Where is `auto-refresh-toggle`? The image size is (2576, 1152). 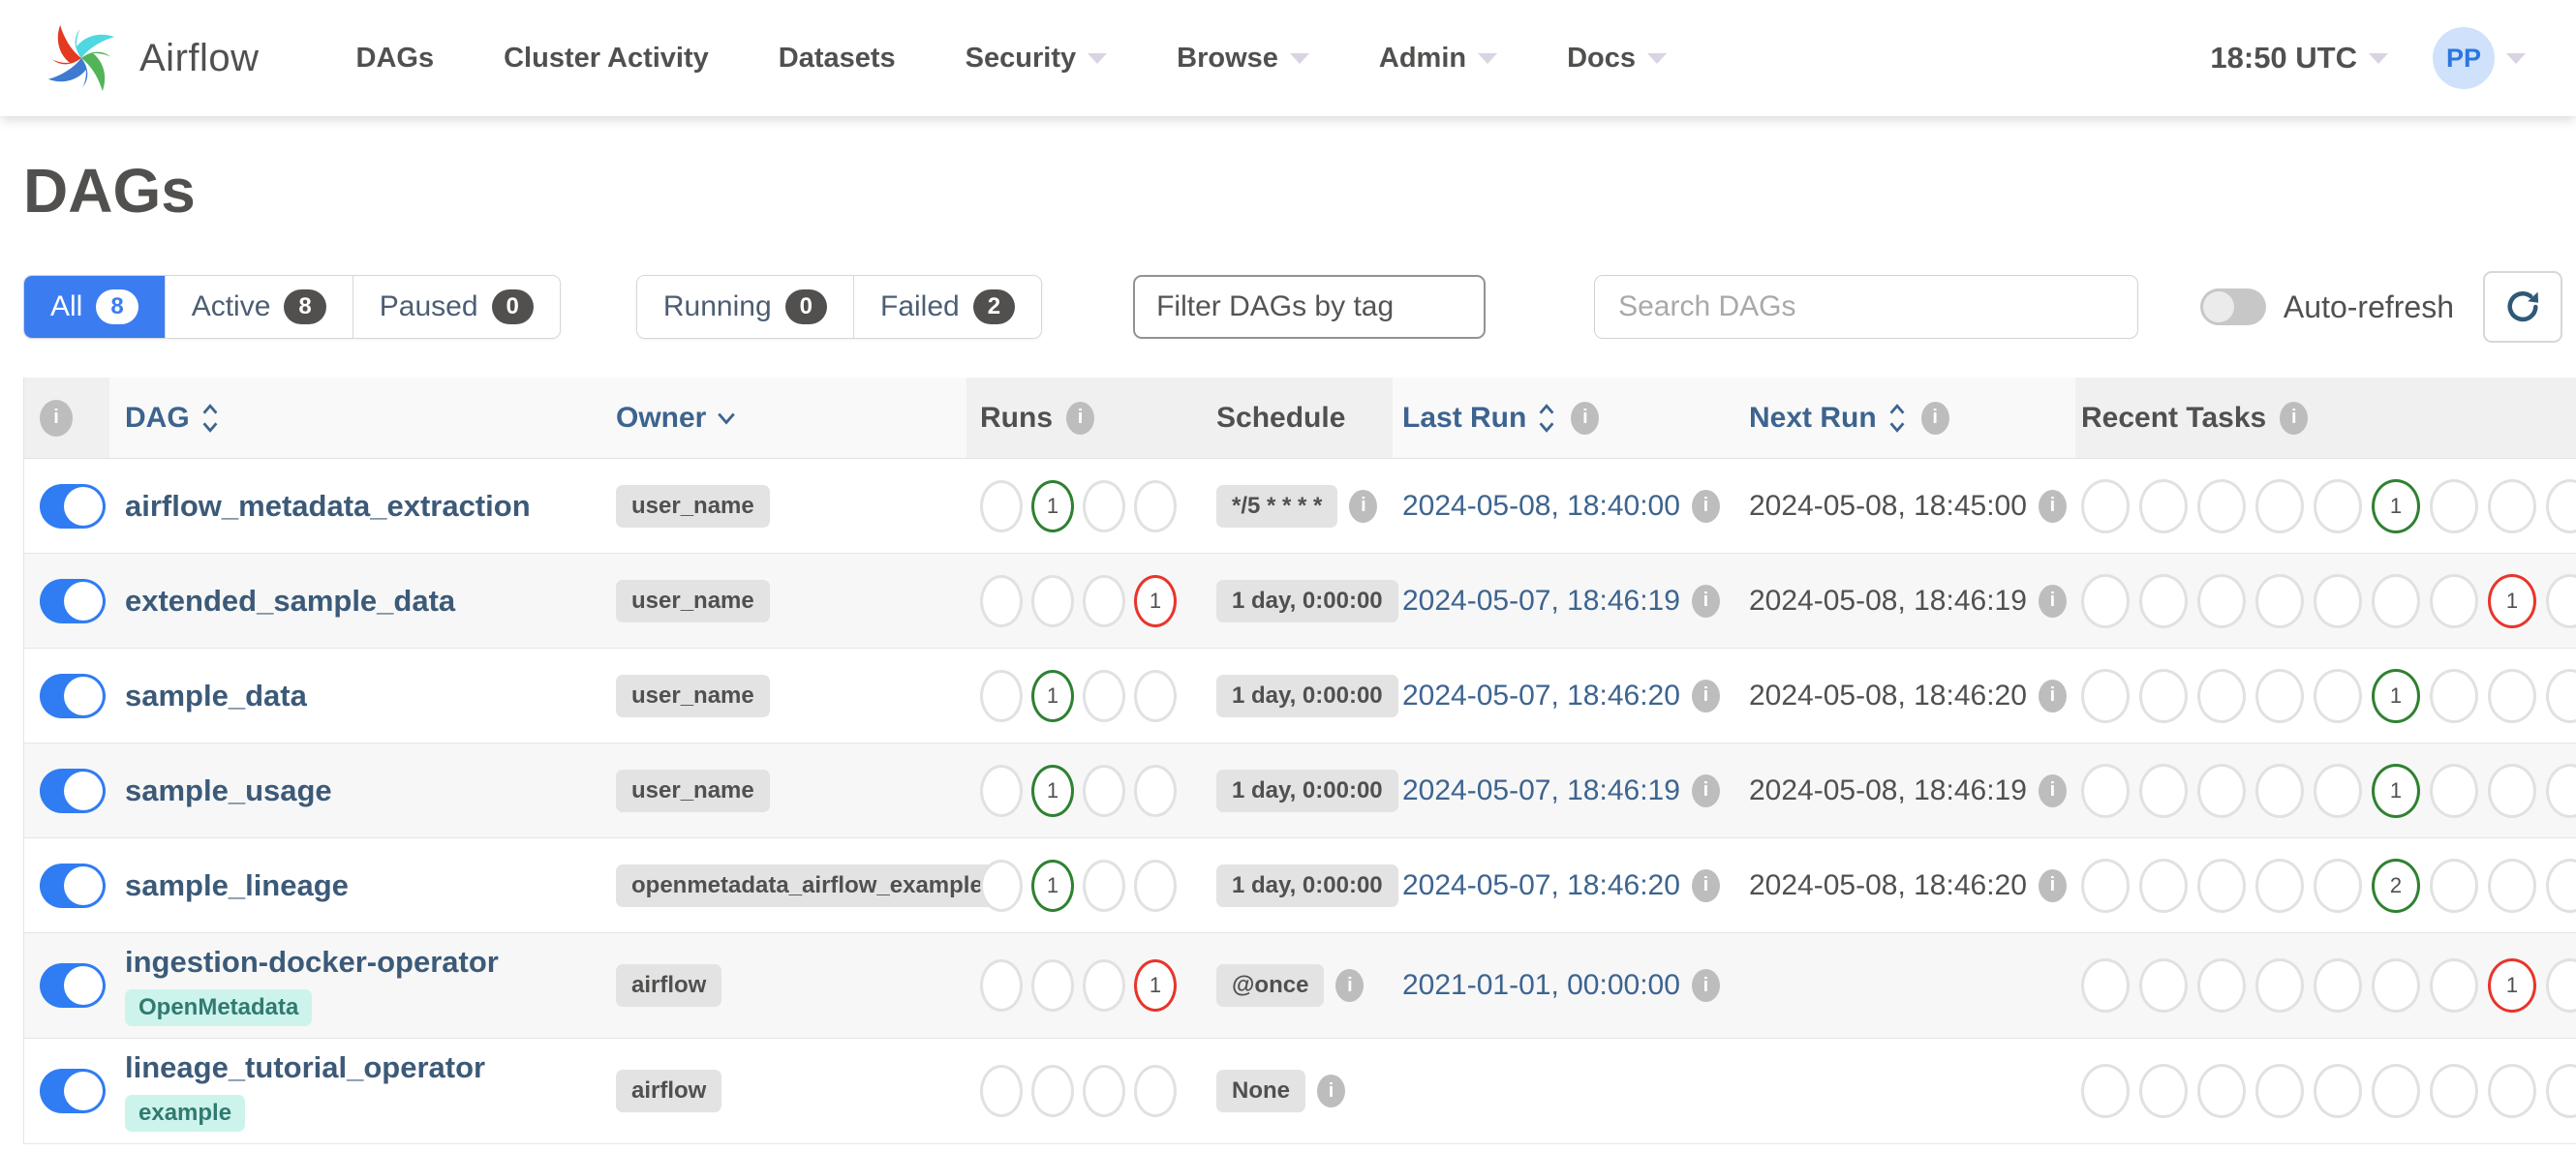 auto-refresh-toggle is located at coordinates (2232, 306).